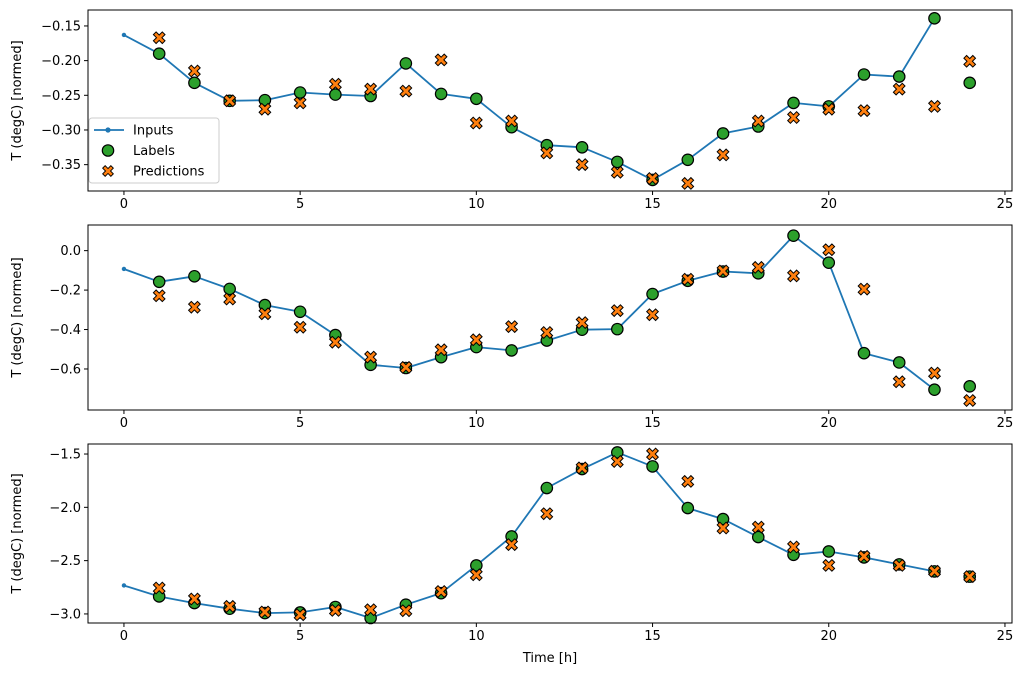  What do you see at coordinates (65, 291) in the screenshot?
I see `y-tick-label: −0.2` at bounding box center [65, 291].